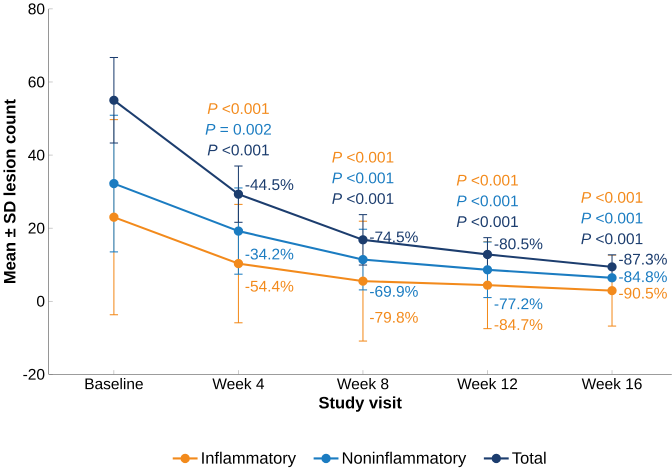  What do you see at coordinates (238, 384) in the screenshot?
I see `x-tick-label: Week 4` at bounding box center [238, 384].